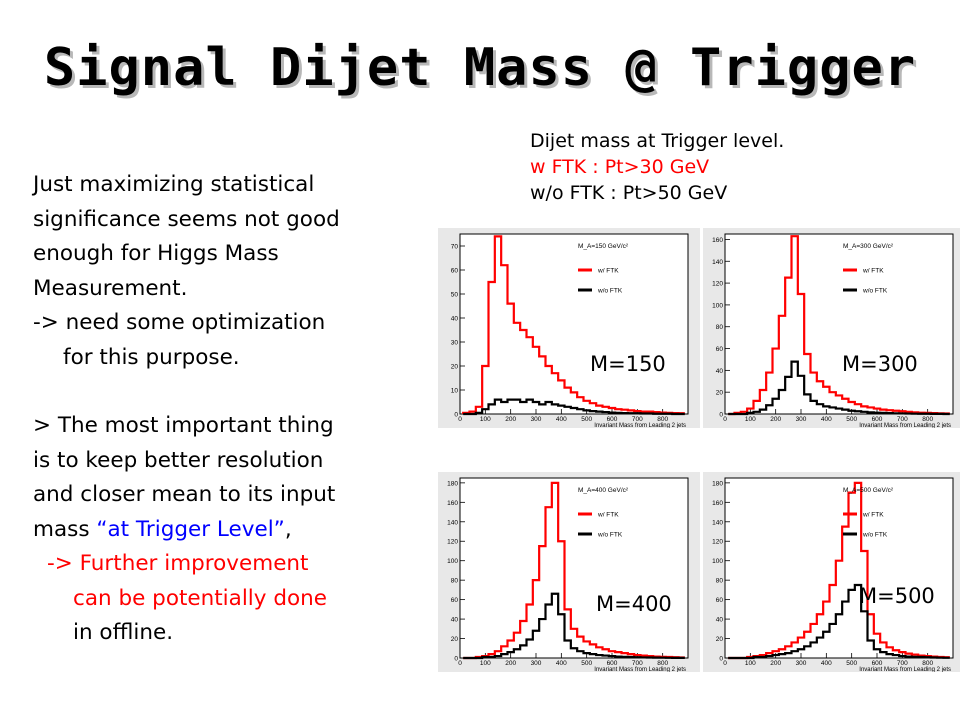  What do you see at coordinates (174, 184) in the screenshot?
I see `body-line: Just maximizing statistical` at bounding box center [174, 184].